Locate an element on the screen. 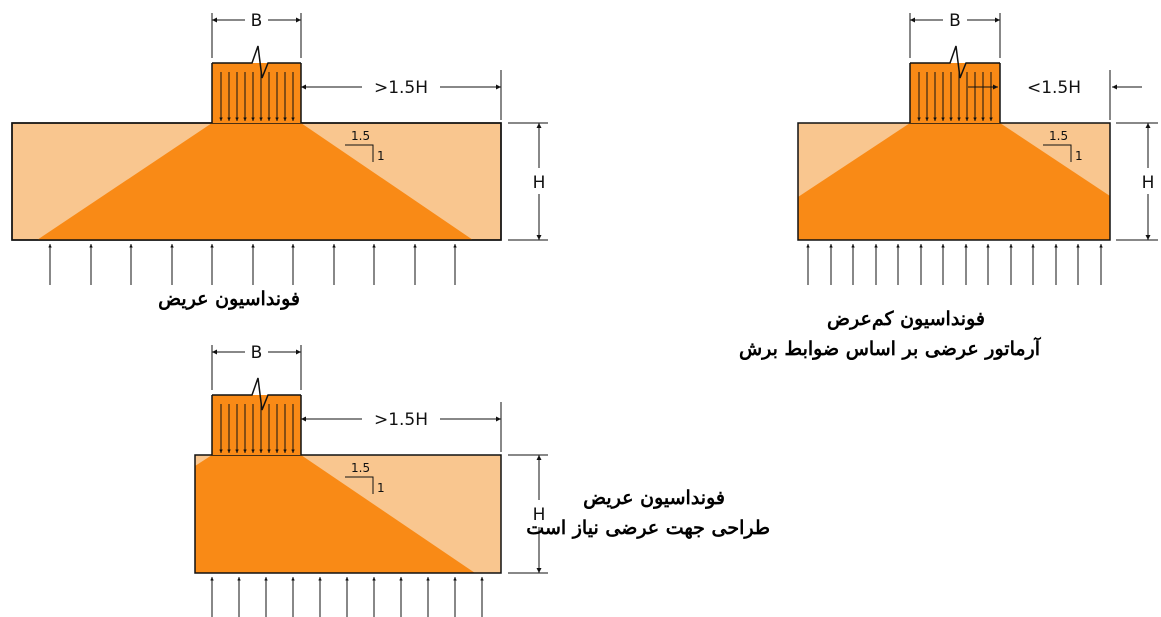  footing-outline is located at coordinates (348, 514).